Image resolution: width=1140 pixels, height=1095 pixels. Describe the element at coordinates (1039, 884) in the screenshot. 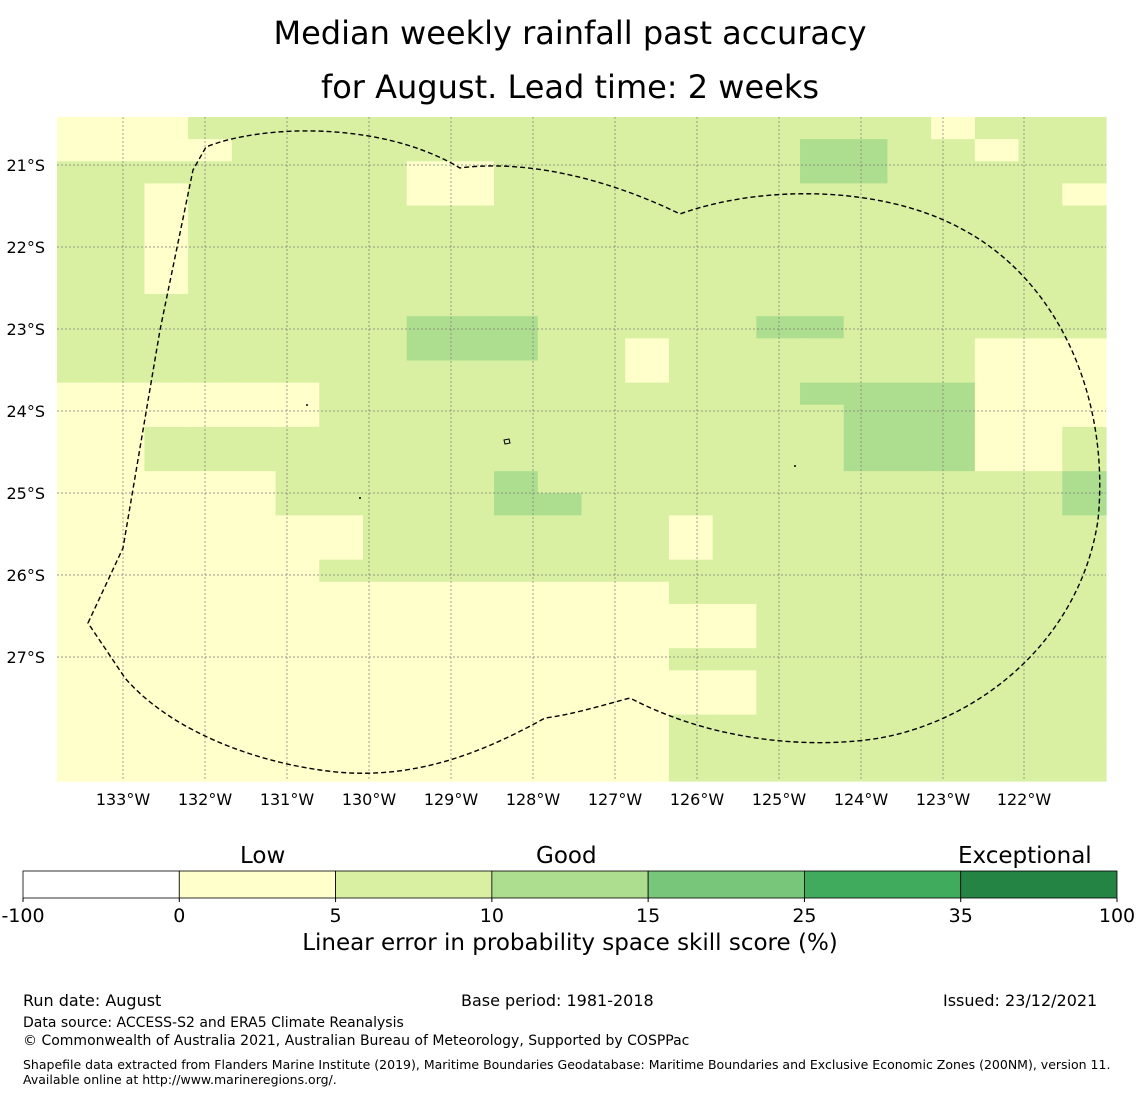

I see `colorbar-segment` at that location.